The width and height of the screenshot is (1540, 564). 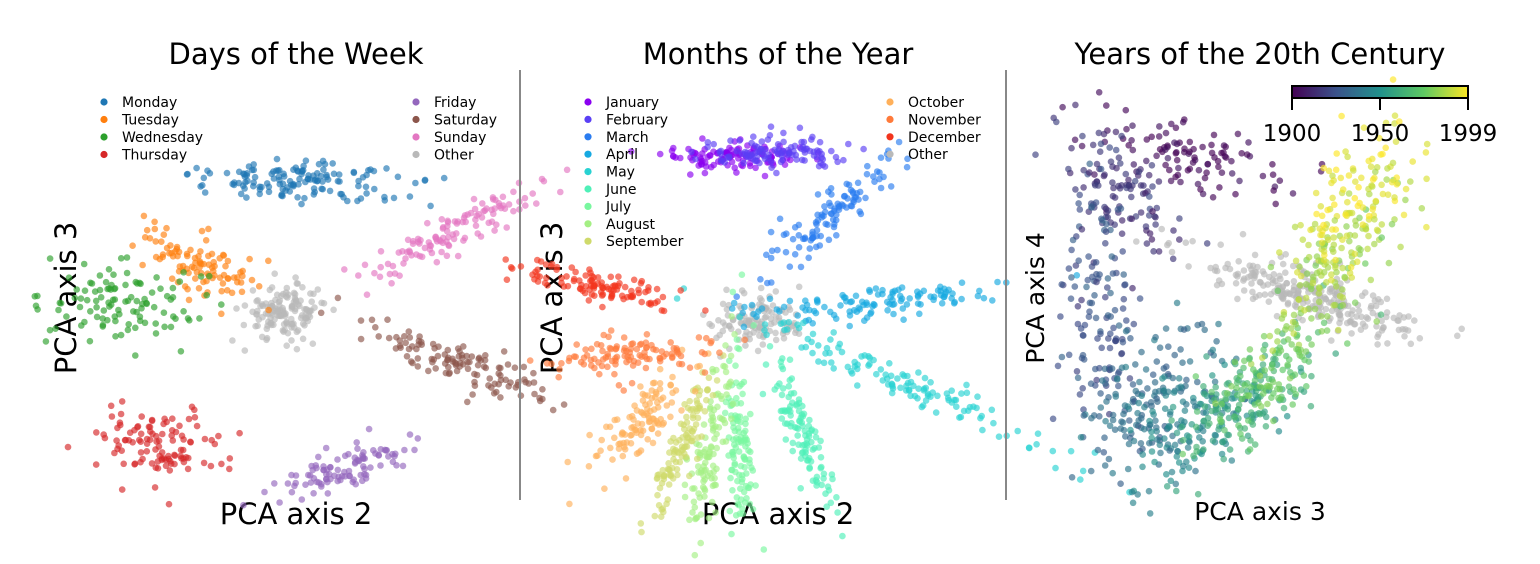 What do you see at coordinates (588, 137) in the screenshot?
I see `legend-marker-march` at bounding box center [588, 137].